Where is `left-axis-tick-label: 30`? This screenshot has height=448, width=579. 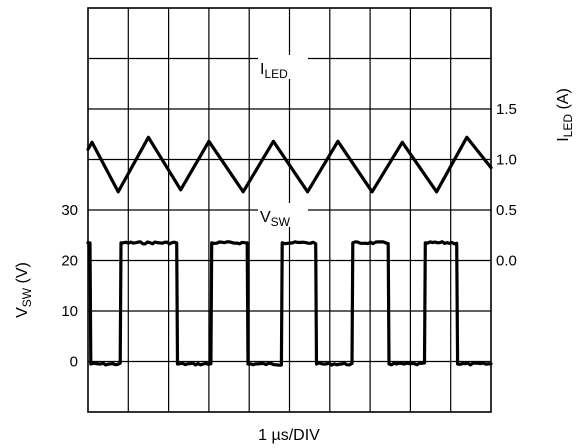 left-axis-tick-label: 30 is located at coordinates (69, 210).